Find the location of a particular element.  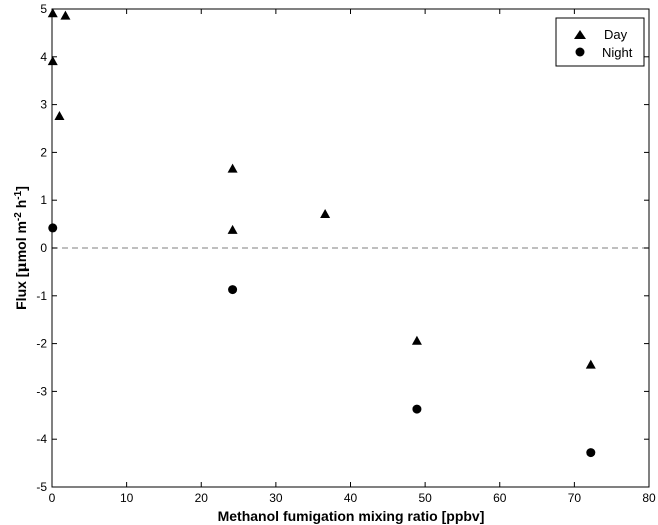

x-tick-label: 10 is located at coordinates (127, 498).